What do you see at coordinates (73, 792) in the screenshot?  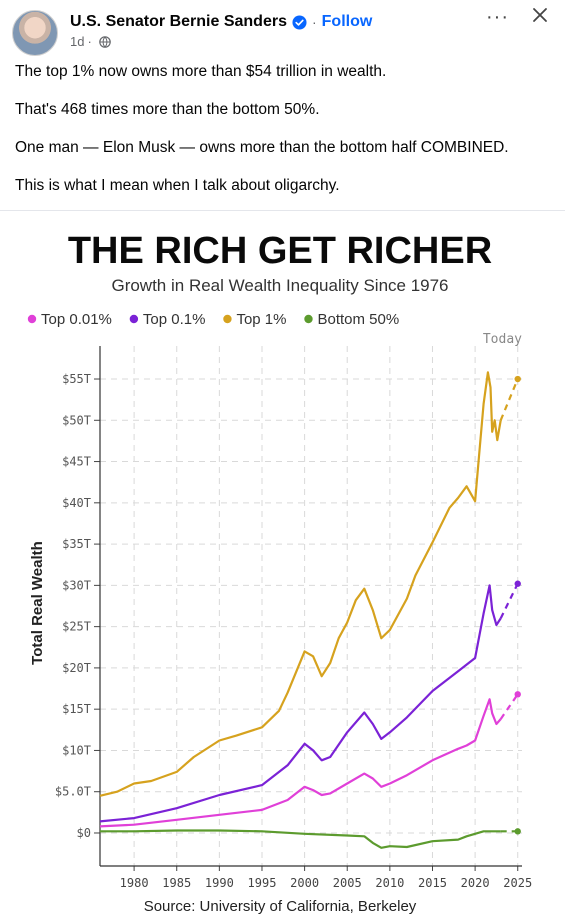 I see `y-tick-label: $5.0T` at bounding box center [73, 792].